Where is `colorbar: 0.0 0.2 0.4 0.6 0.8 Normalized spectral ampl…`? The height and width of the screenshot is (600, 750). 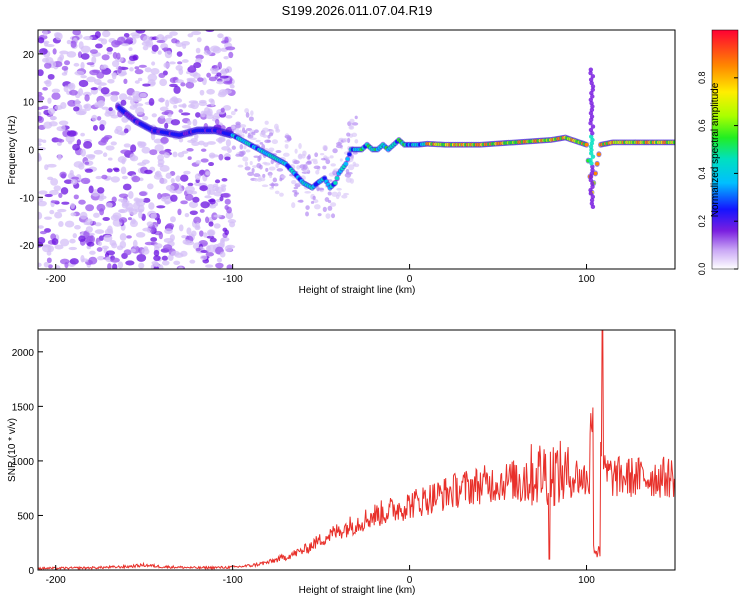 colorbar: 0.0 0.2 0.4 0.6 0.8 Normalized spectral ampl… is located at coordinates (718, 152).